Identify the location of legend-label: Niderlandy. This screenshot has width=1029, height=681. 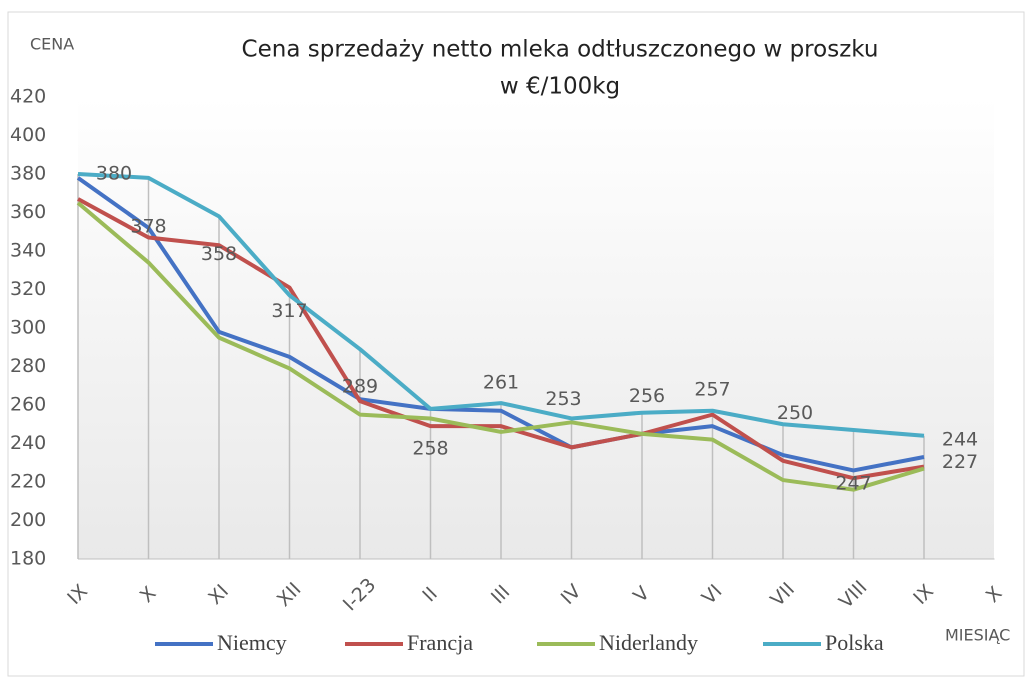
(648, 642).